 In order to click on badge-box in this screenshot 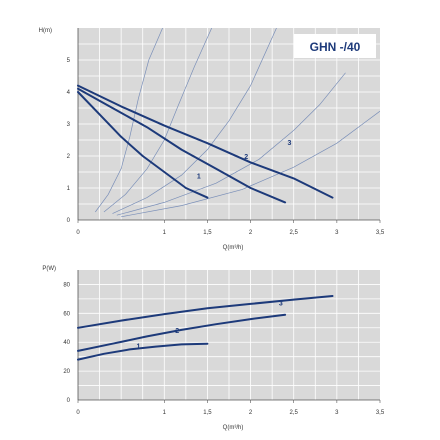, I will do `click(335, 46)`.